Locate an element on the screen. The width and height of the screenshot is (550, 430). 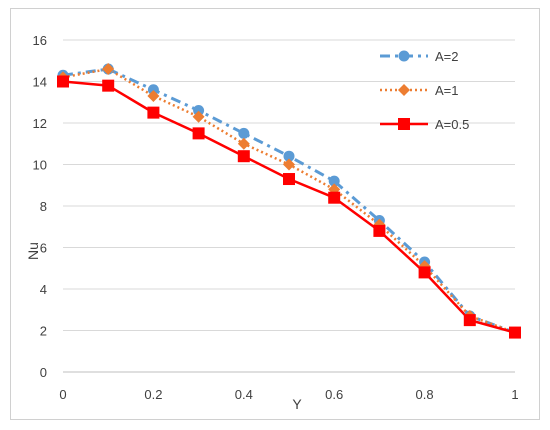
x-tick-labels: 0 0.2 0.4 0.6 0.8 1 is located at coordinates (288, 394).